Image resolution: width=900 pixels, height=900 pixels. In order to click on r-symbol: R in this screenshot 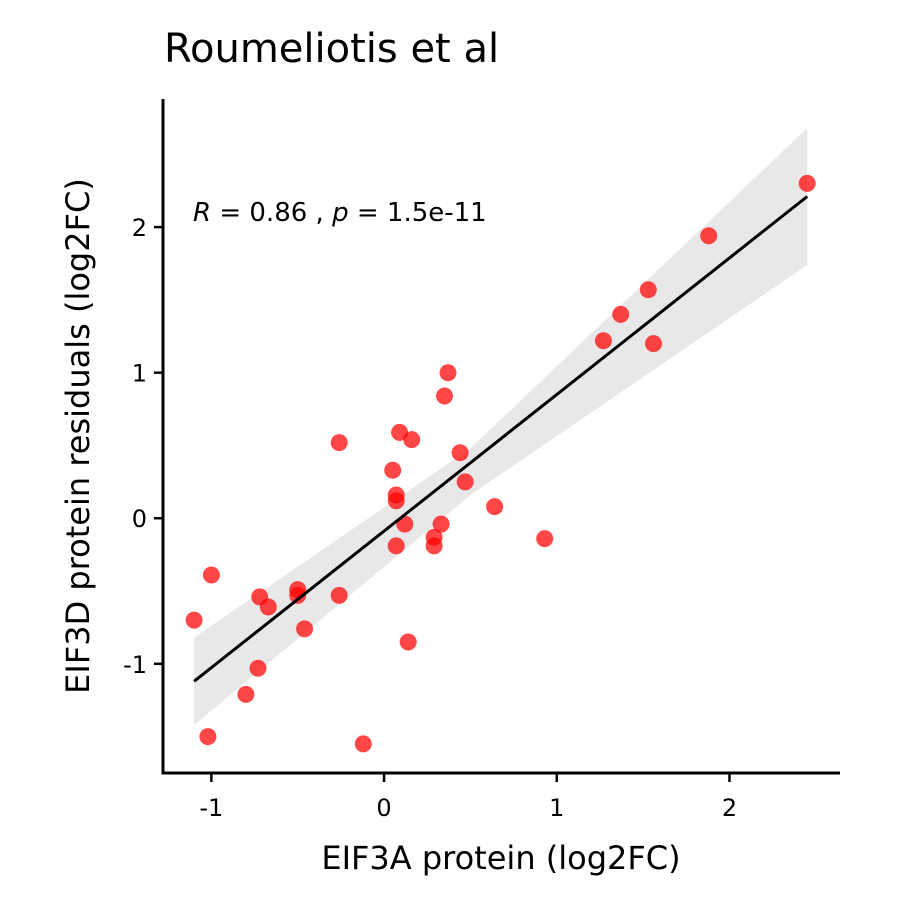, I will do `click(202, 213)`.